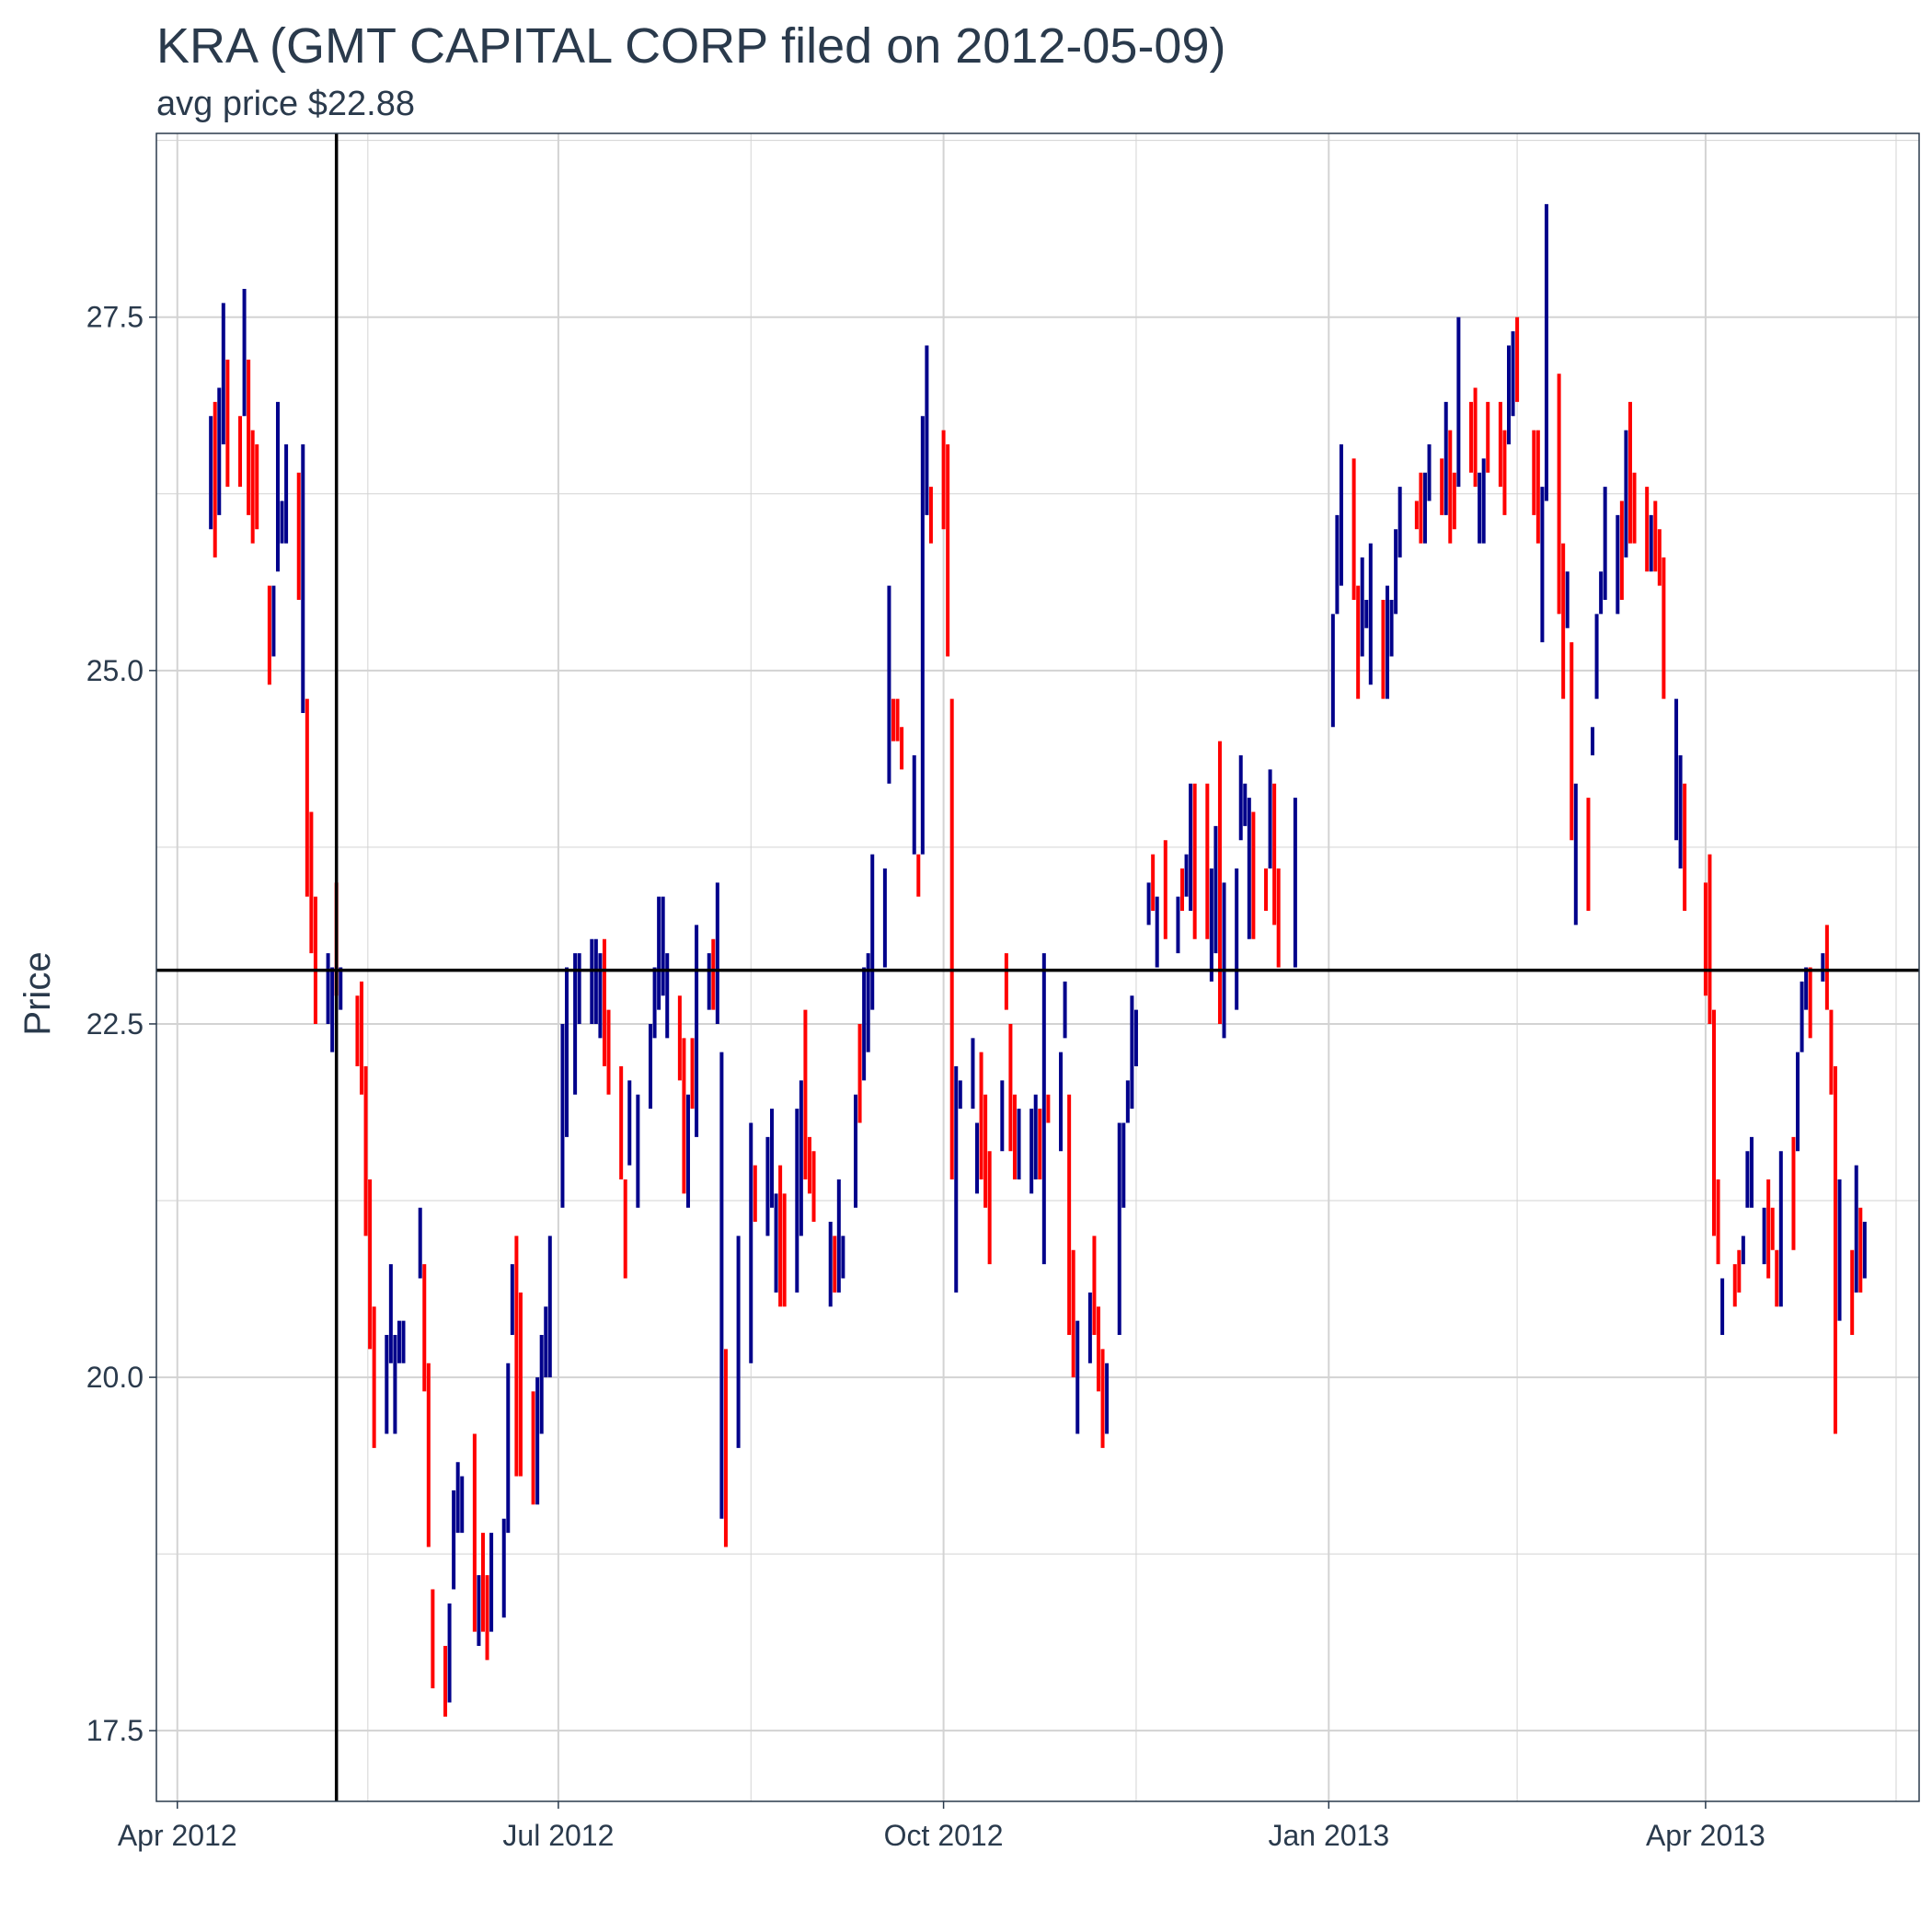 The image size is (1932, 1932). I want to click on y-axis-title: Price, so click(37, 993).